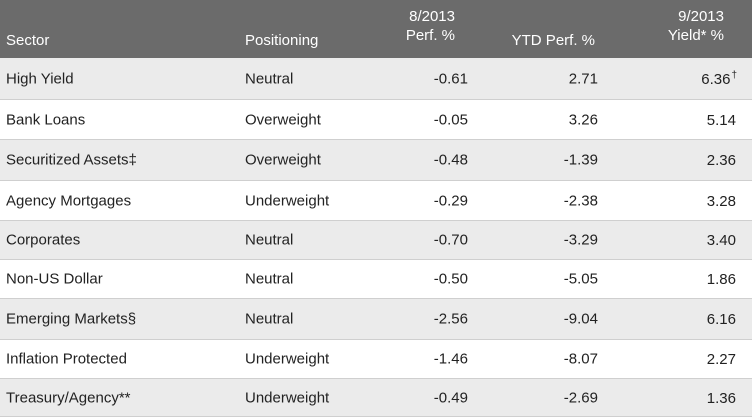 The height and width of the screenshot is (418, 752). I want to click on monthly-perf-cell: -0.70, so click(451, 240).